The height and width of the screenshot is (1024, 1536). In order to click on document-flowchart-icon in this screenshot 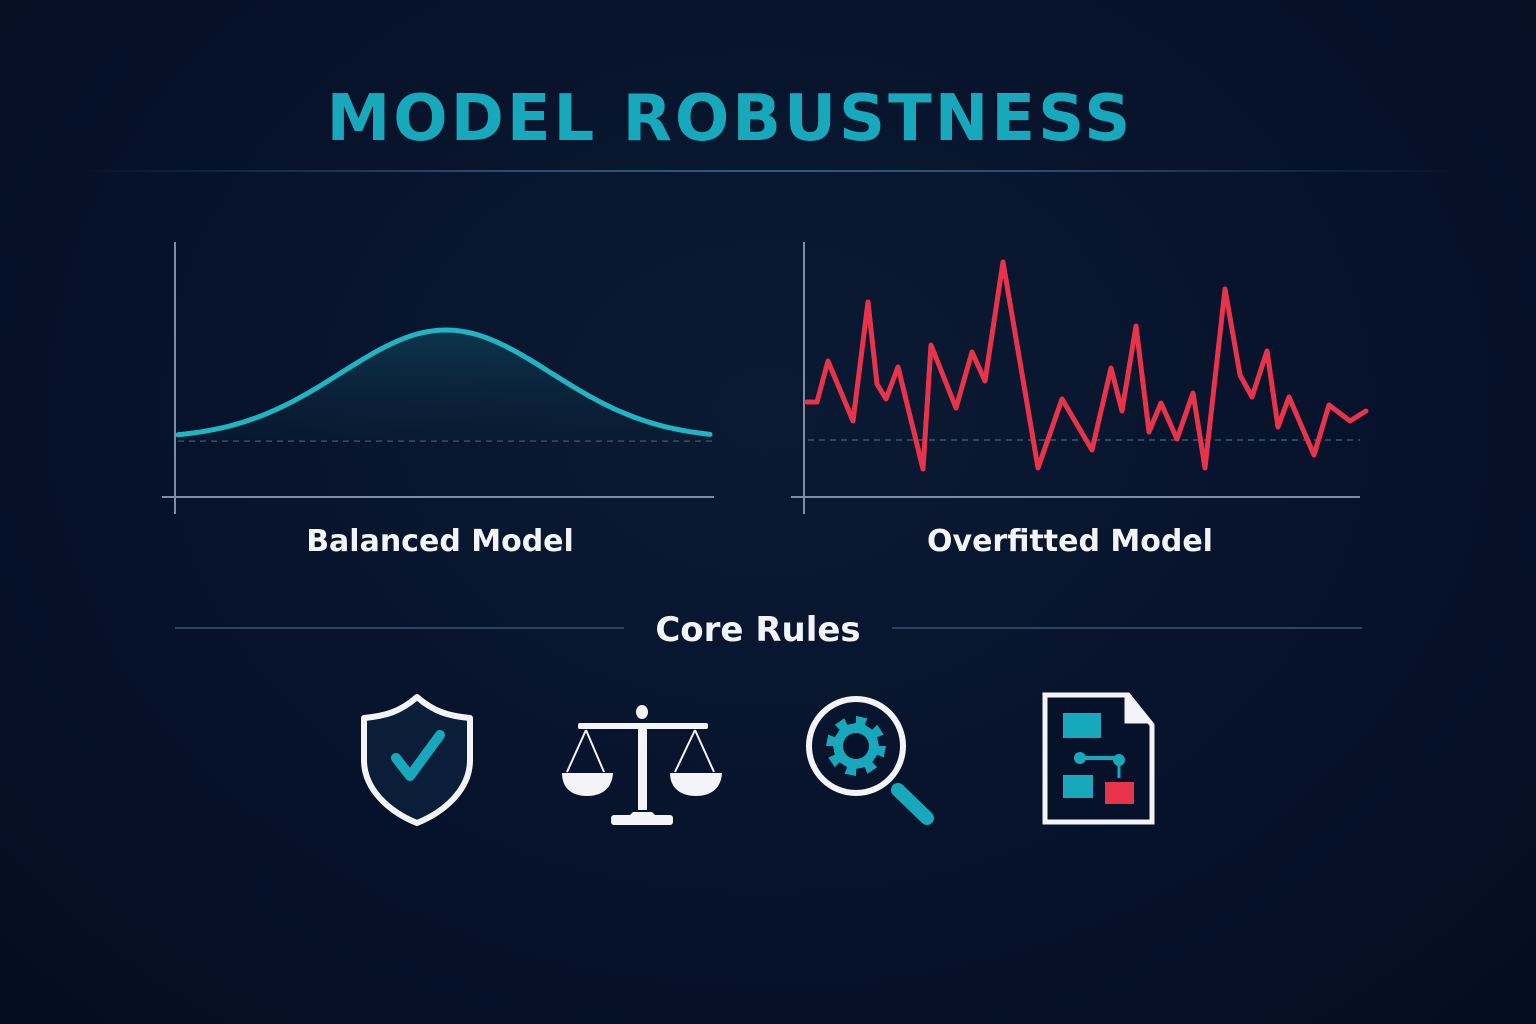, I will do `click(1098, 758)`.